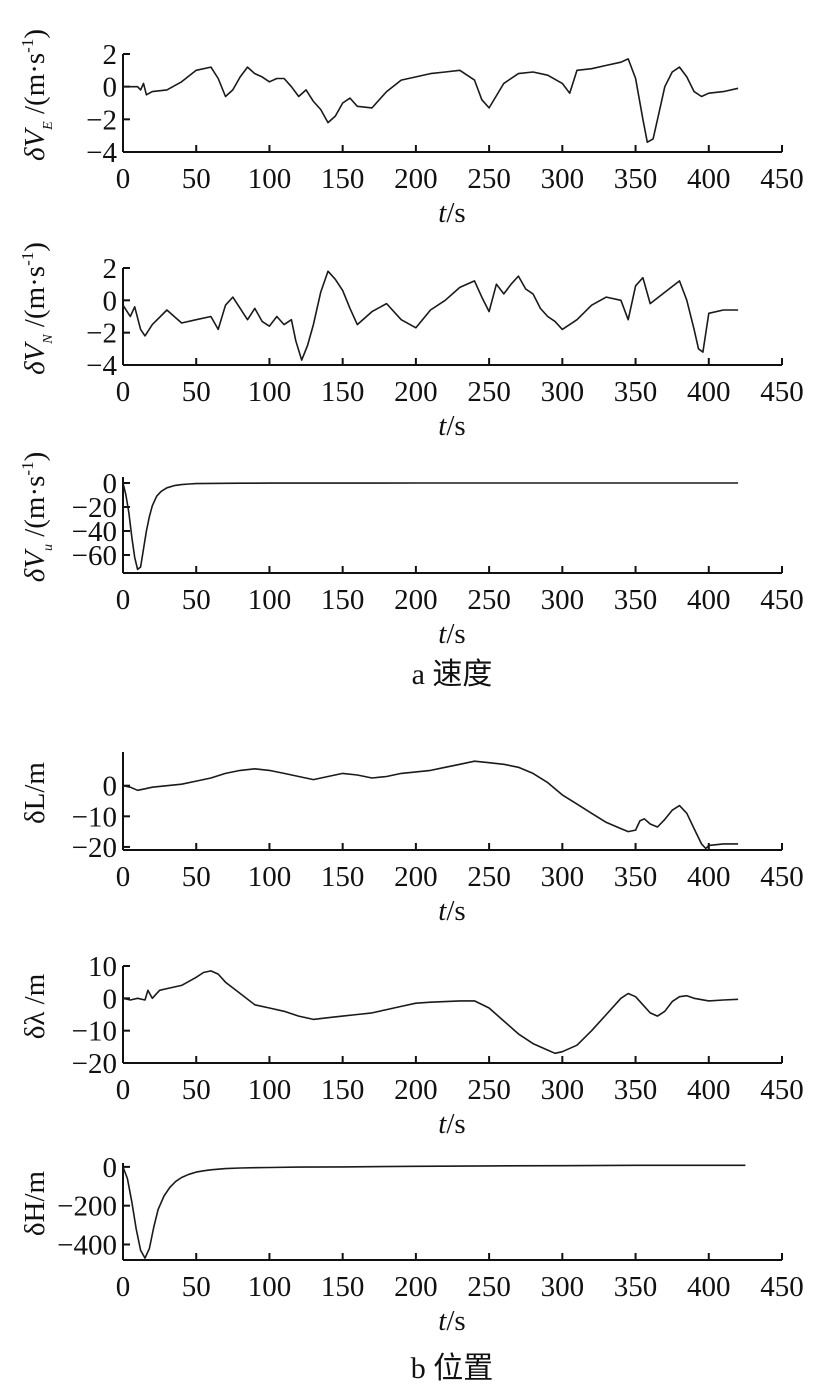 Image resolution: width=813 pixels, height=1392 pixels. Describe the element at coordinates (37, 308) in the screenshot. I see `y-axis-label: δVN /(m·s-1)` at that location.